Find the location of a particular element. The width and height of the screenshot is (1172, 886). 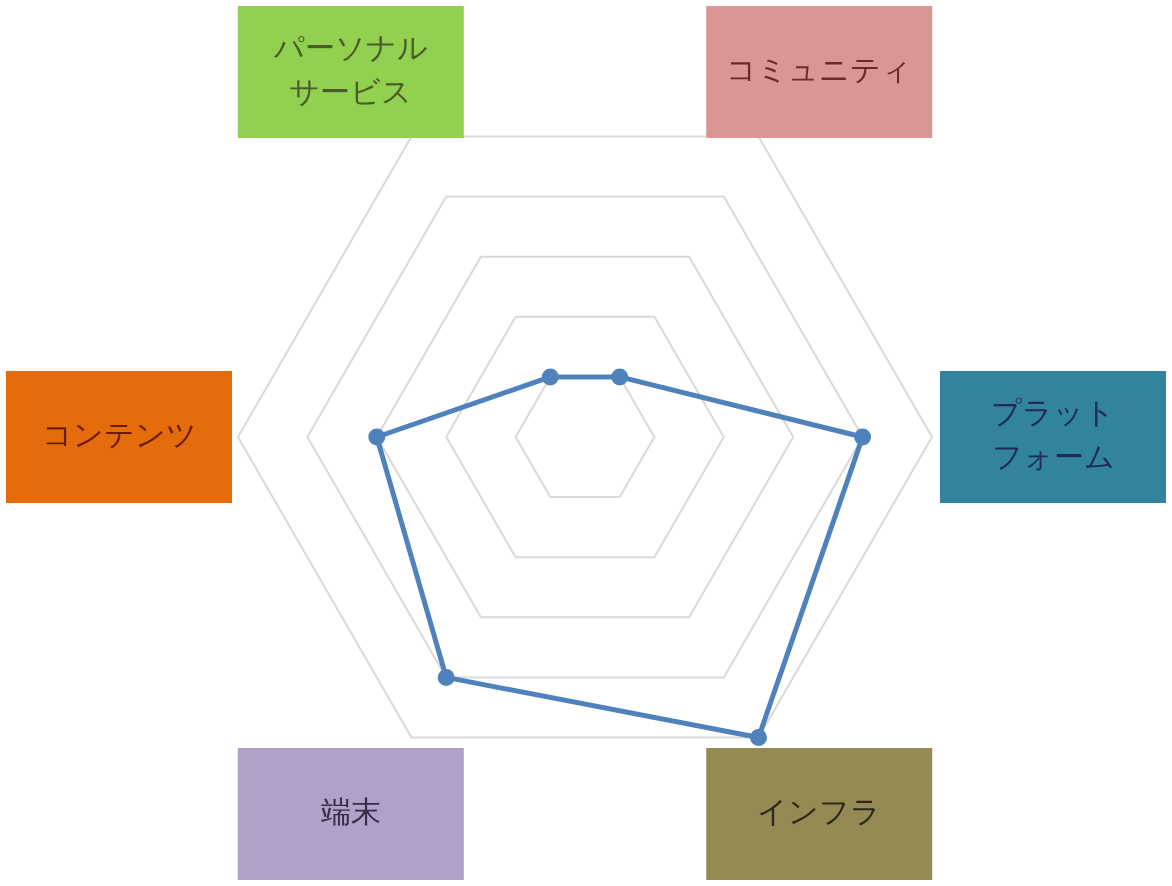

spoke-label: インフラ is located at coordinates (819, 811).